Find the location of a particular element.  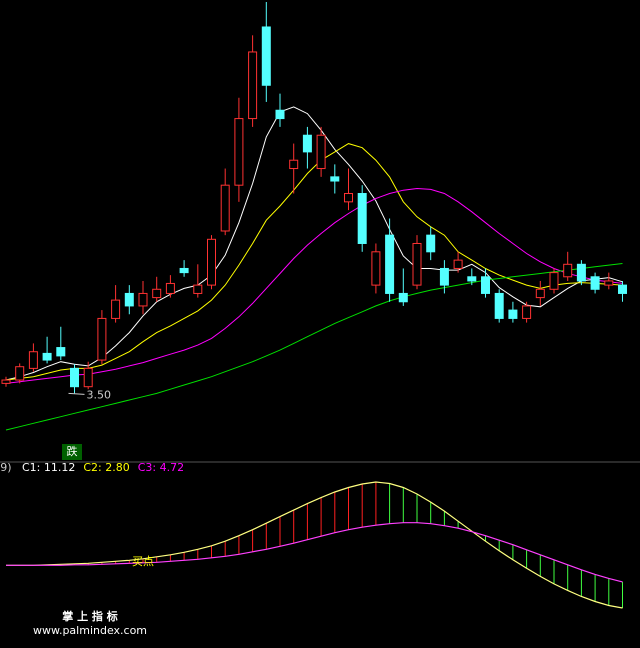

watermark: 掌 上 指 标 is located at coordinates (90, 616).